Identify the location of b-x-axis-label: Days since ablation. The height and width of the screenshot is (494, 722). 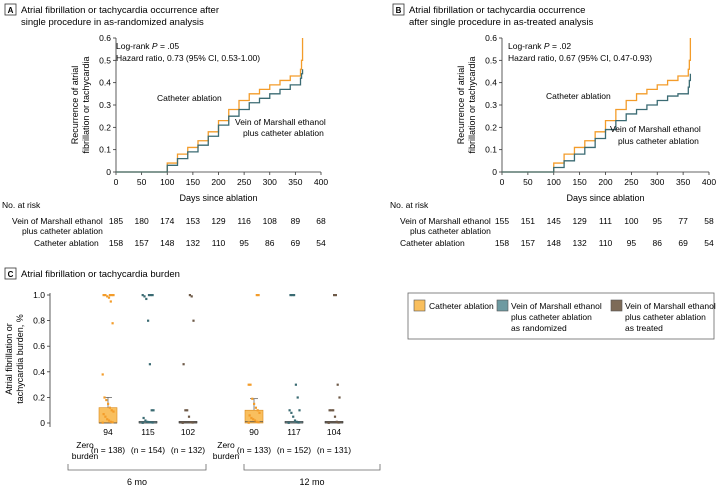
(605, 198).